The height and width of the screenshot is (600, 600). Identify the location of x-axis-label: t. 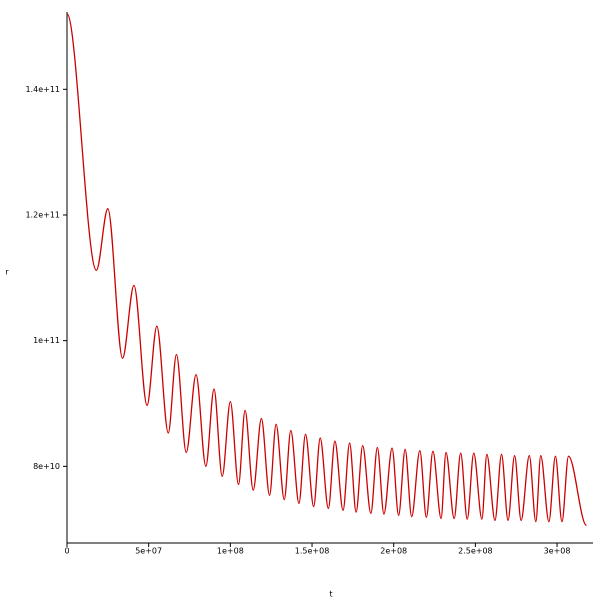
(330, 594).